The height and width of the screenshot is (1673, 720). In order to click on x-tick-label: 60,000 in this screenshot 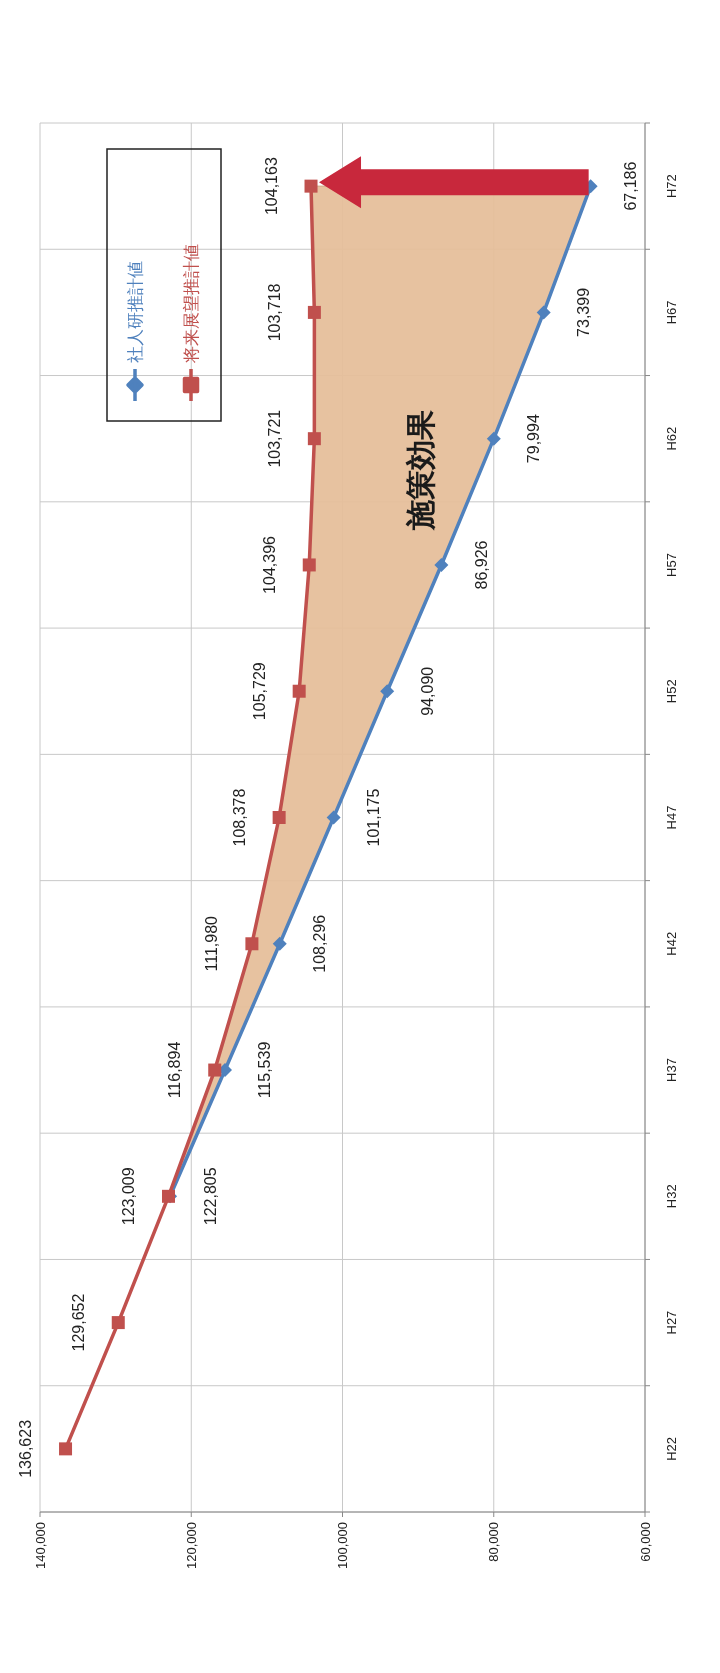, I will do `click(645, 1542)`.